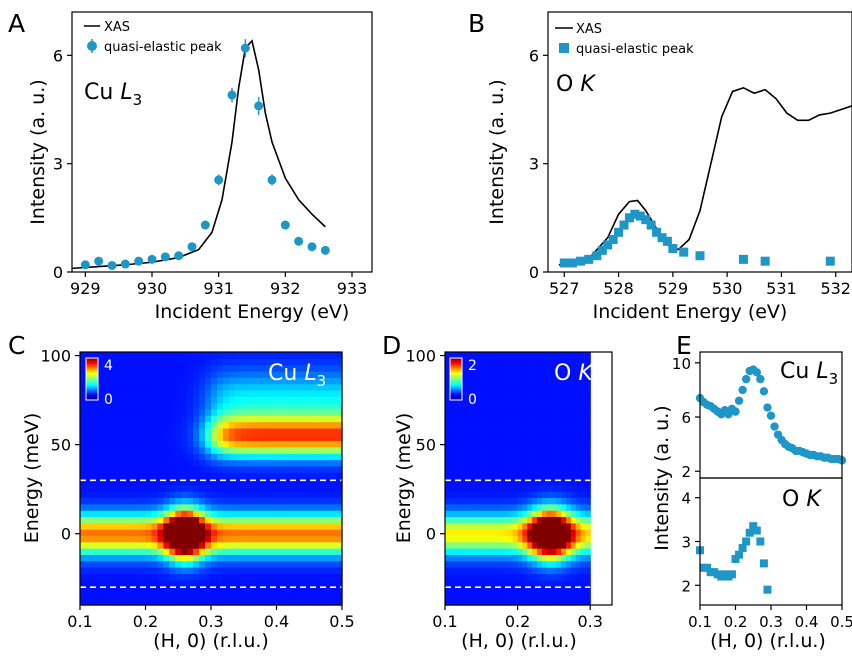 Image resolution: width=852 pixels, height=659 pixels. Describe the element at coordinates (210, 621) in the screenshot. I see `x-tick-label: 0.3` at that location.